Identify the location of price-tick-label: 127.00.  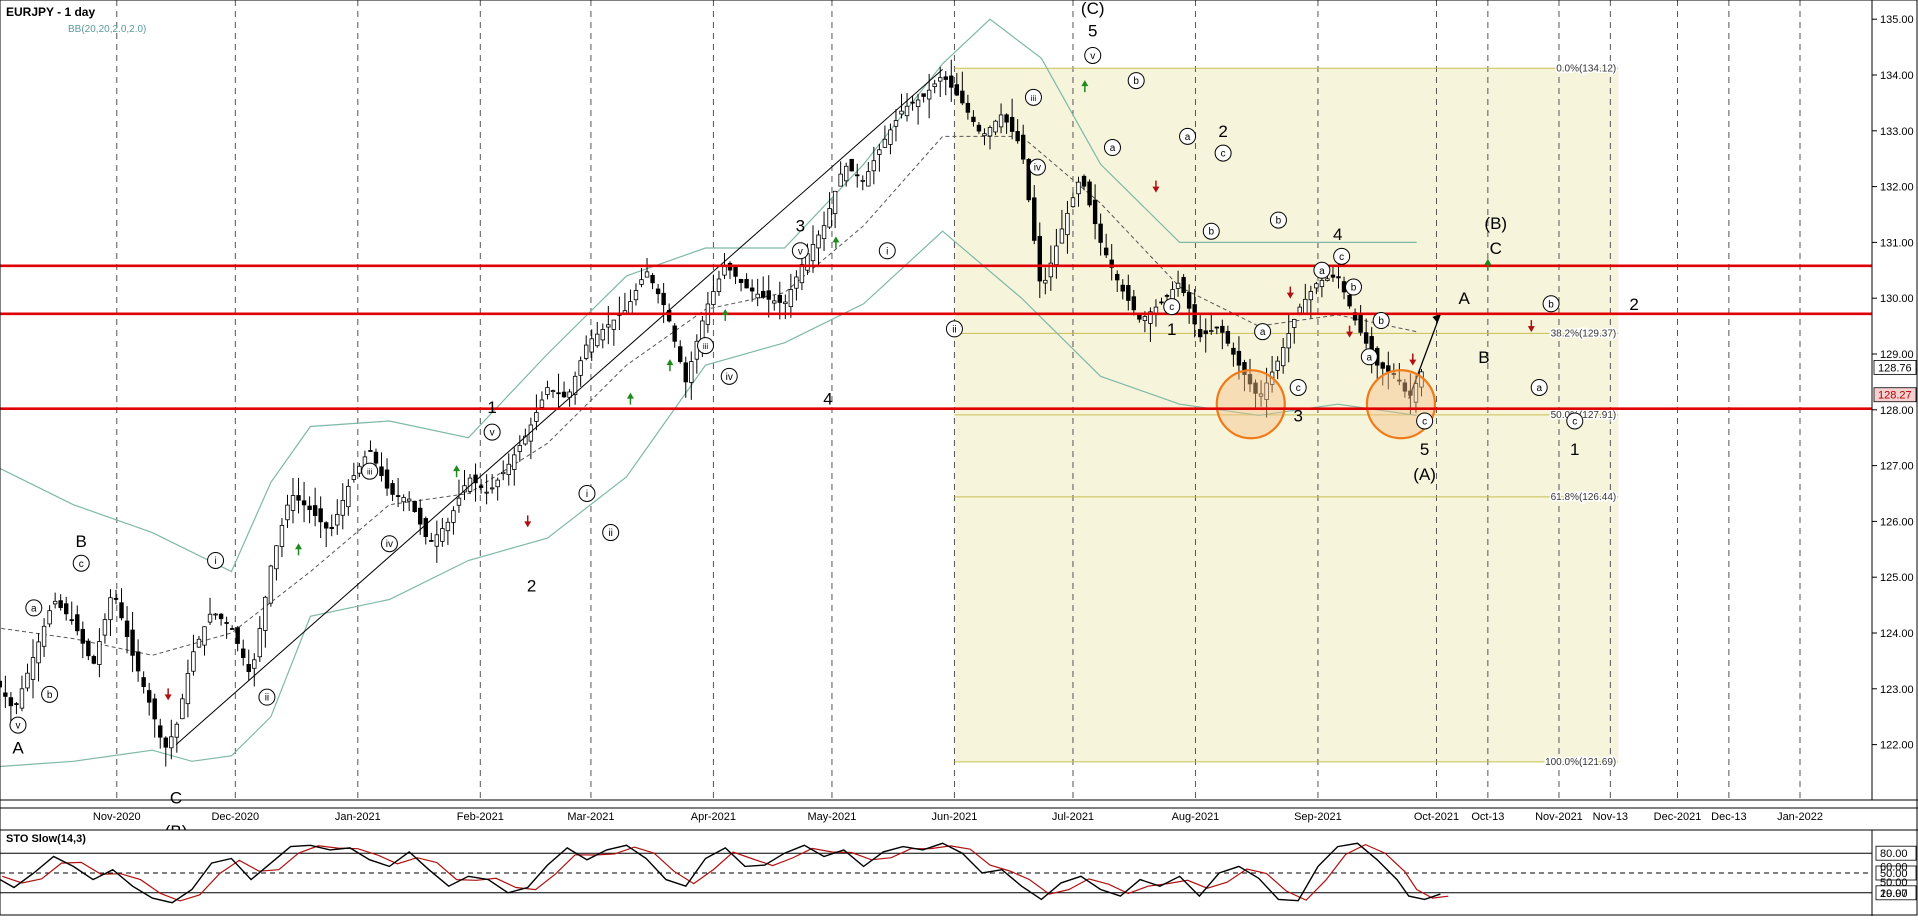
(1897, 467).